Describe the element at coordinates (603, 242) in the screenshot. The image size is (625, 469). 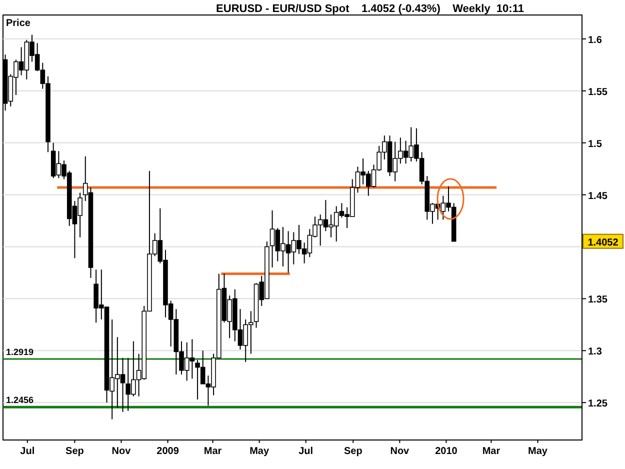
I see `annotation: 1.4052` at that location.